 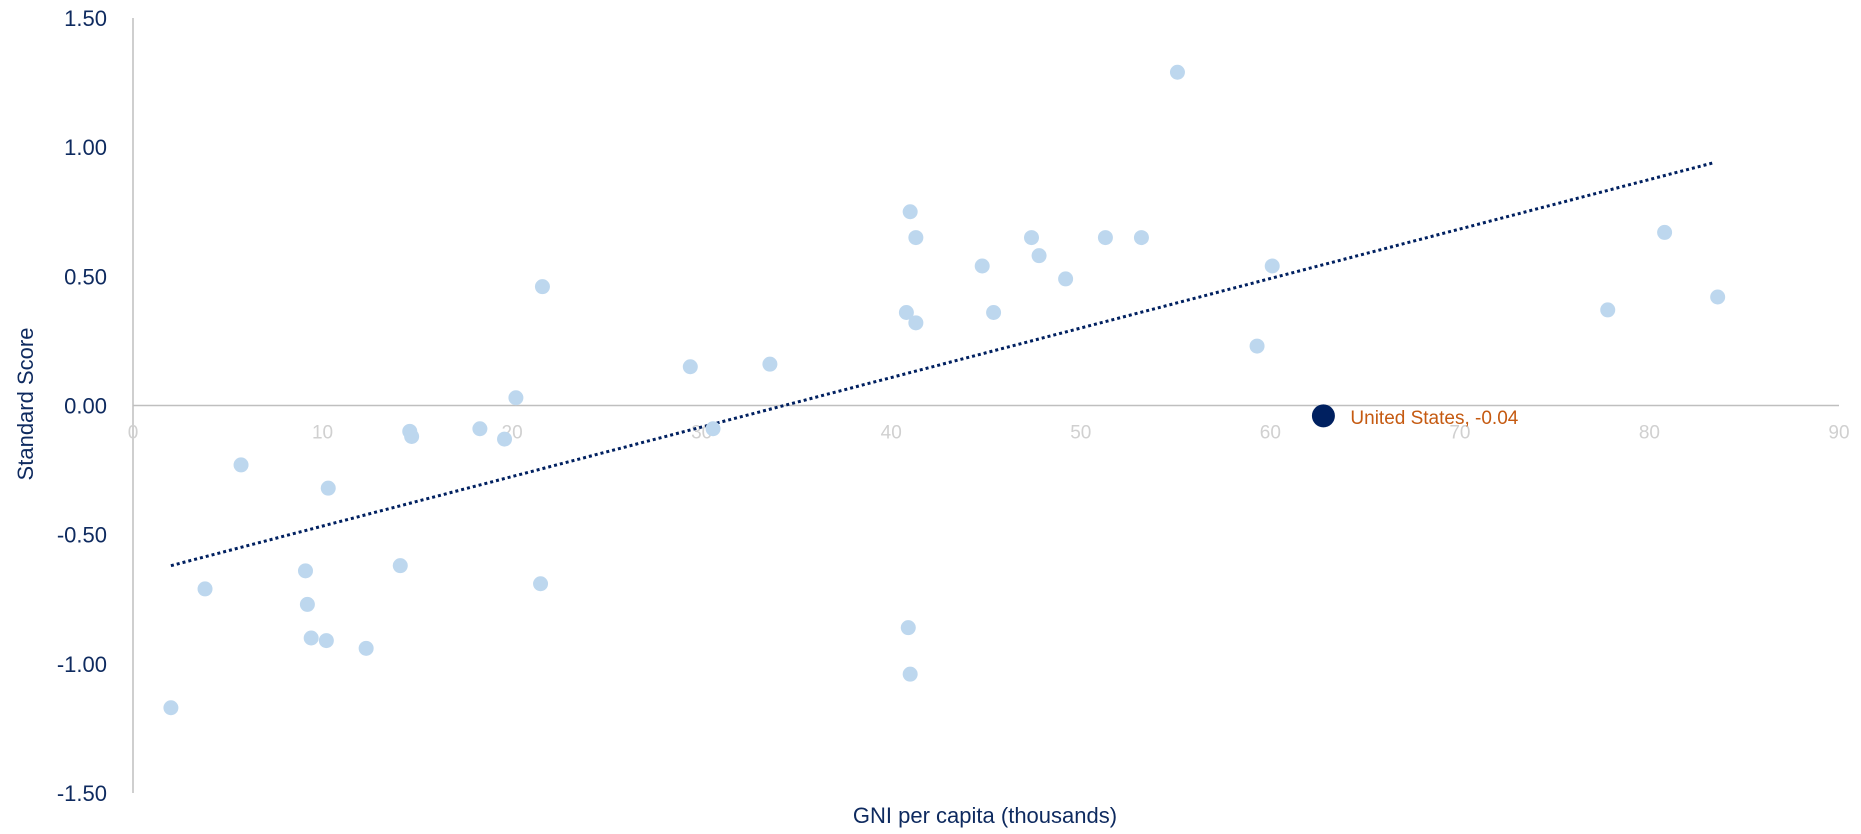 What do you see at coordinates (1459, 433) in the screenshot?
I see `x-tick-label: 70` at bounding box center [1459, 433].